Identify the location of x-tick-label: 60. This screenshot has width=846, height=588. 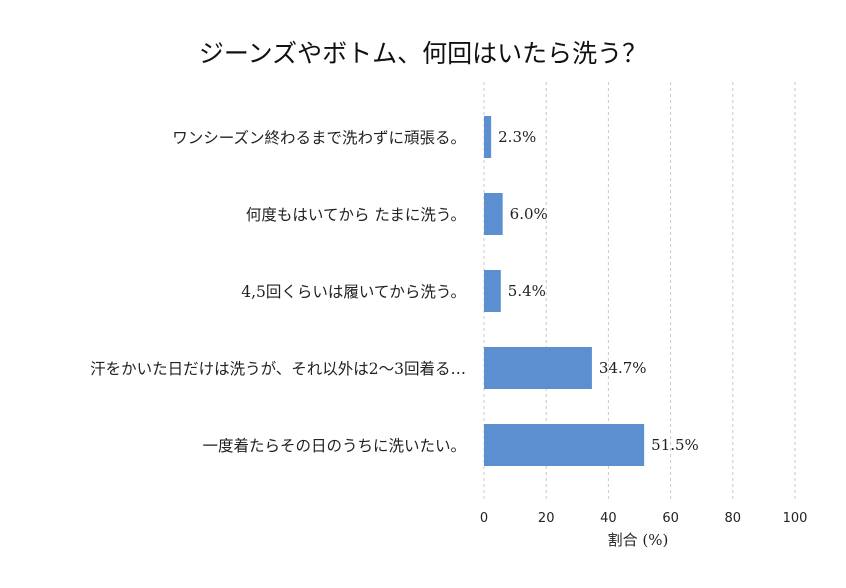
(670, 518).